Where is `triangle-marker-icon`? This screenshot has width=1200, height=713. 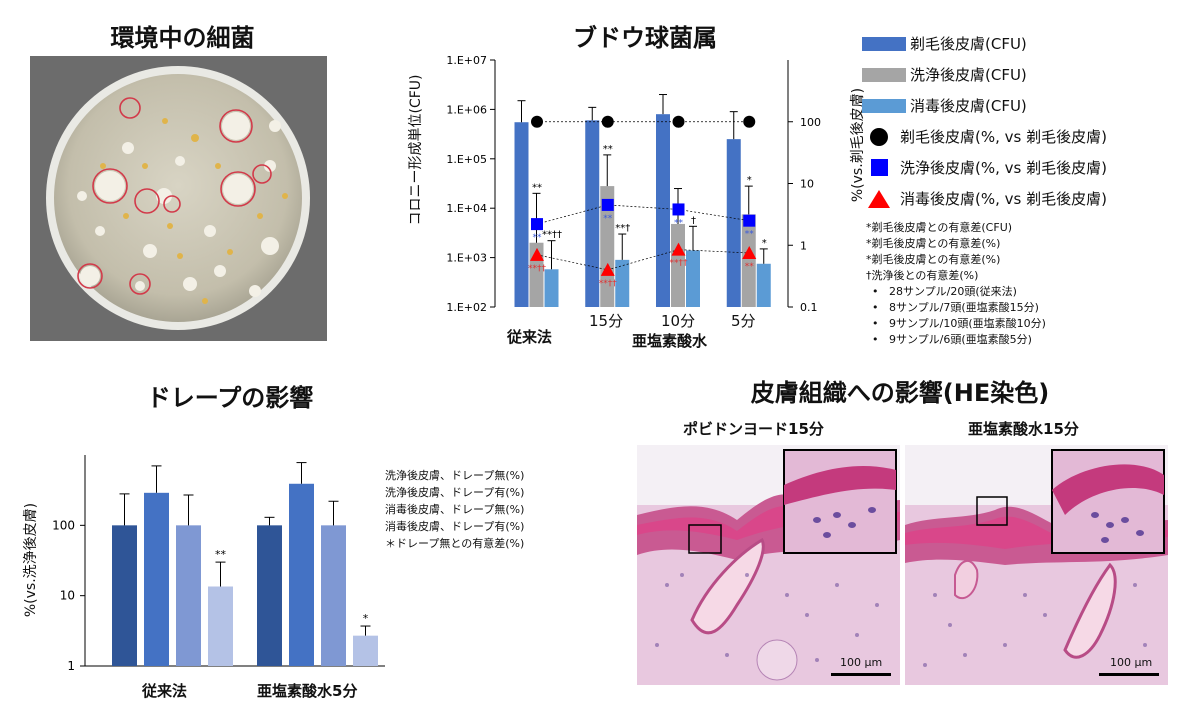
triangle-marker-icon is located at coordinates (879, 198).